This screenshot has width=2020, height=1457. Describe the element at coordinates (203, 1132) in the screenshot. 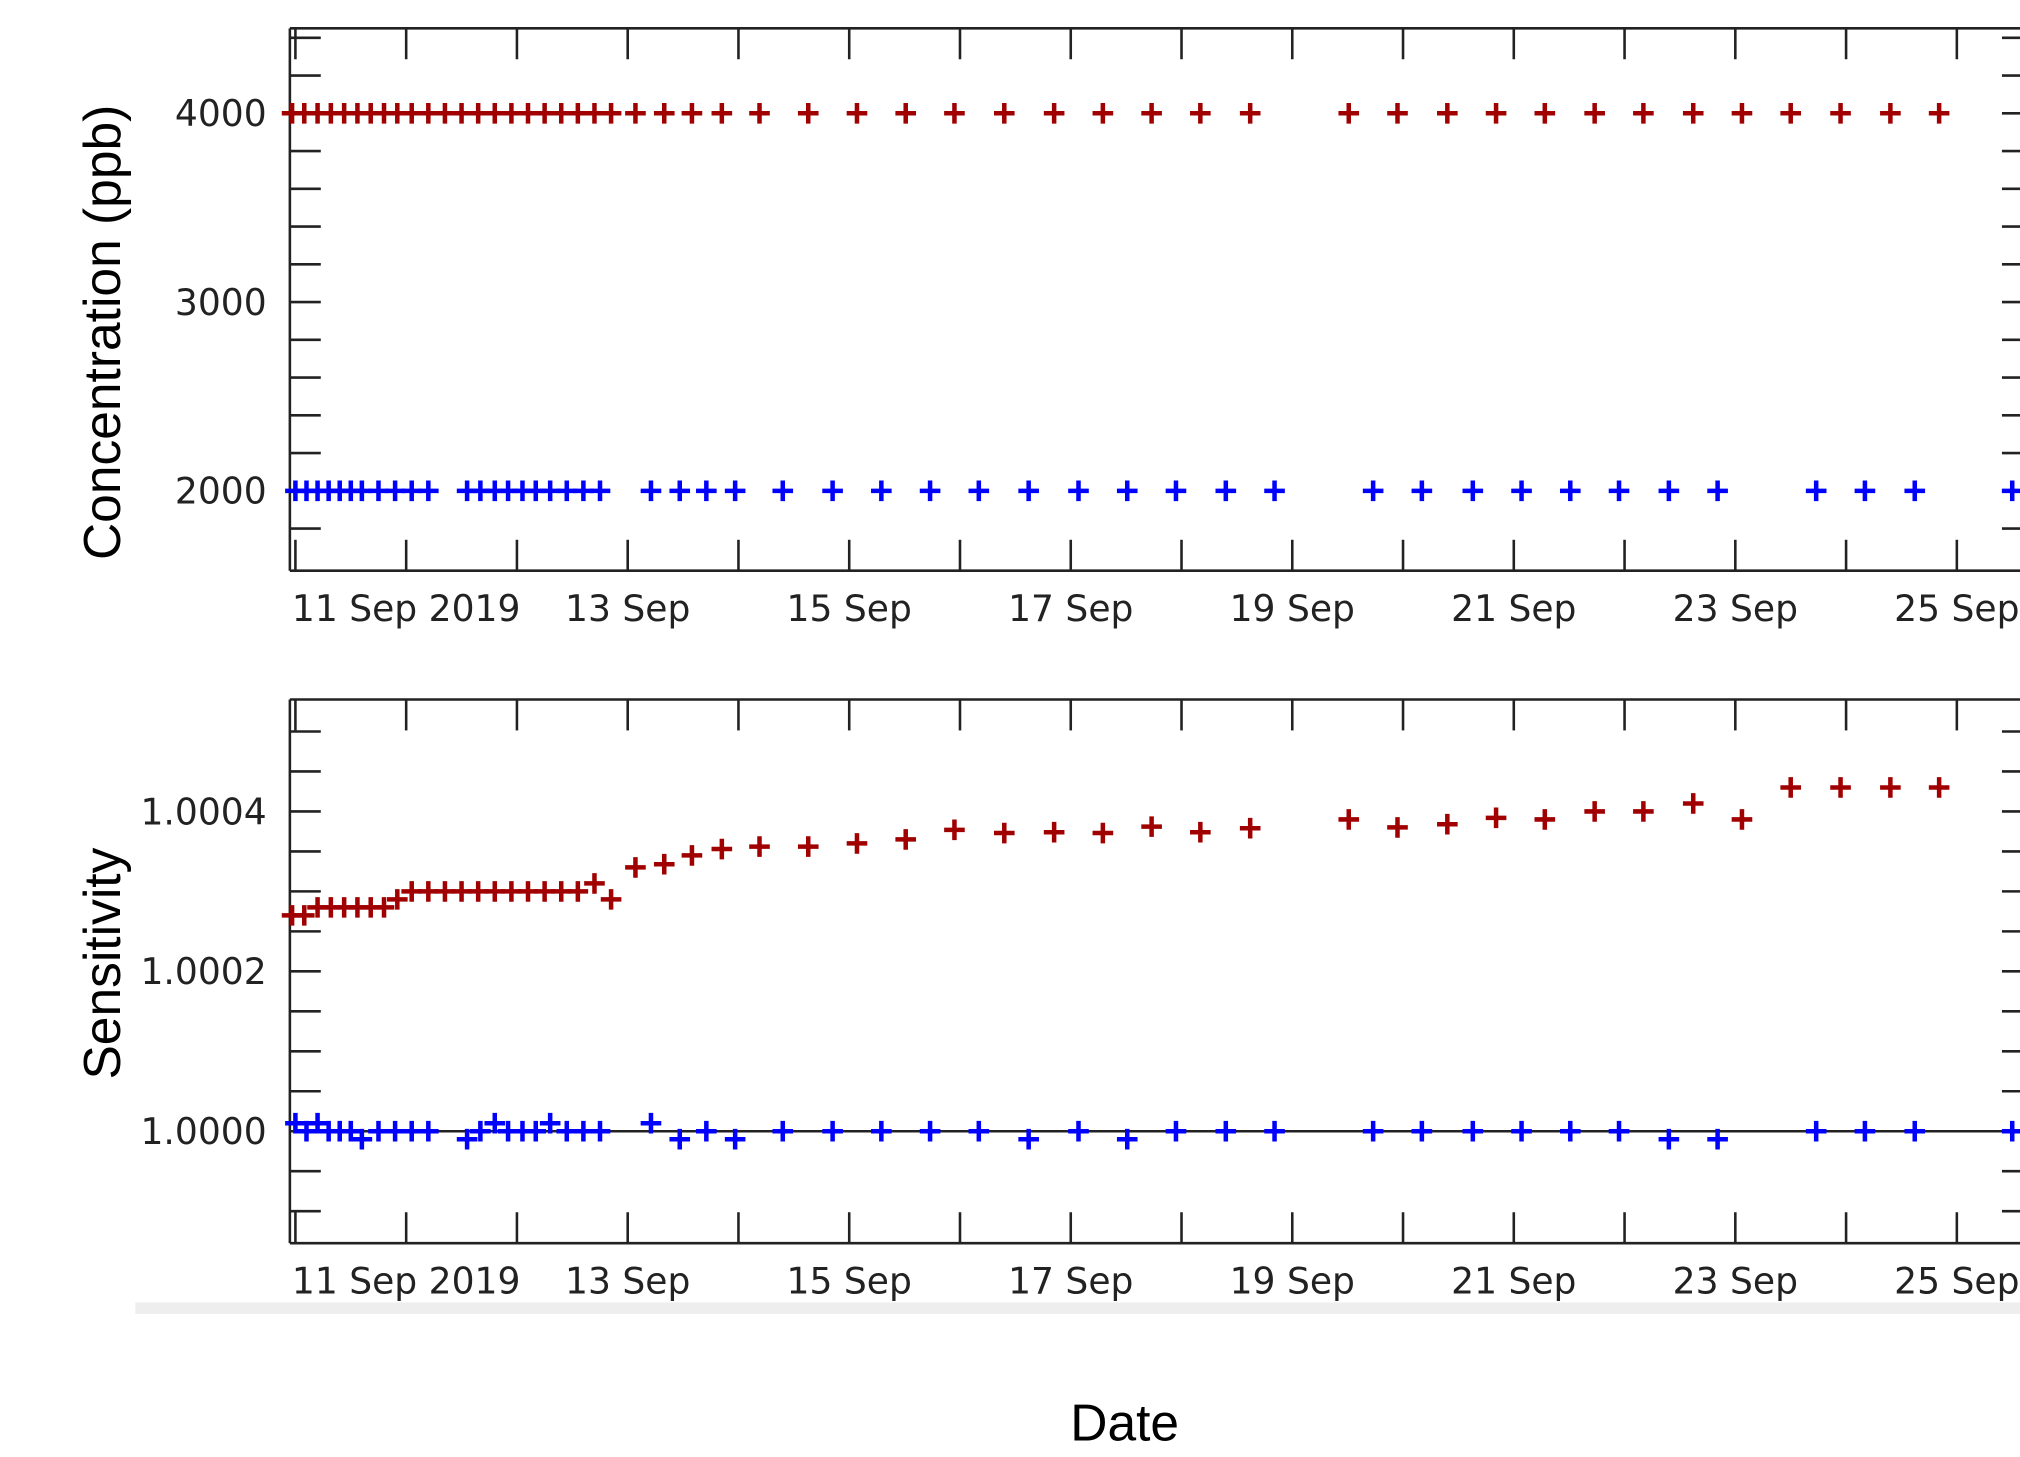

I see `y-tick-label: 1.0000` at that location.